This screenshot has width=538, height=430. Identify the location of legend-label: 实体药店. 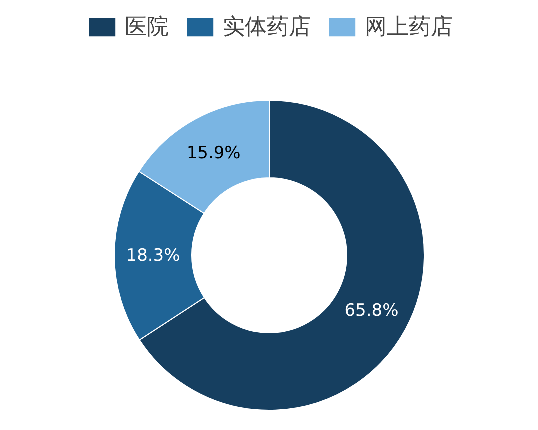
(267, 28).